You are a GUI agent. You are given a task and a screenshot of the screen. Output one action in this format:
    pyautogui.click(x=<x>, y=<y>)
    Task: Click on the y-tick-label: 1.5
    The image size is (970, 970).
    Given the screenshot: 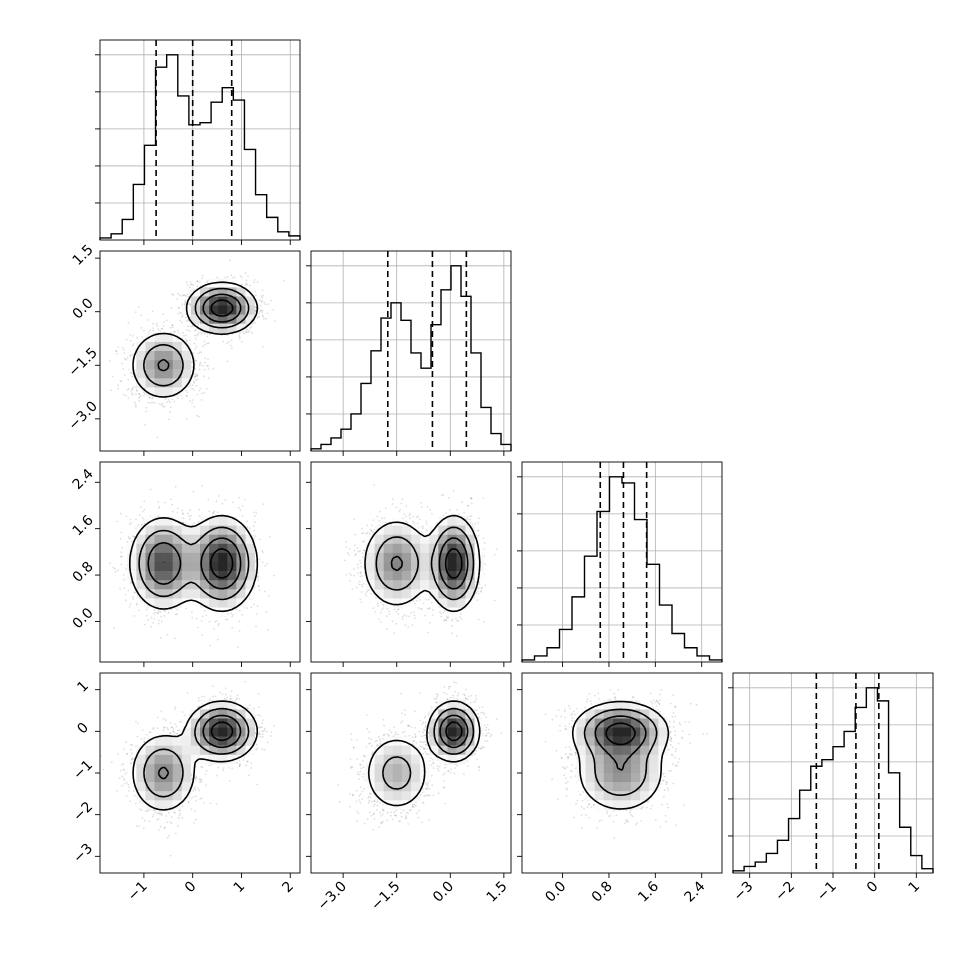 What is the action you would take?
    pyautogui.click(x=83, y=255)
    